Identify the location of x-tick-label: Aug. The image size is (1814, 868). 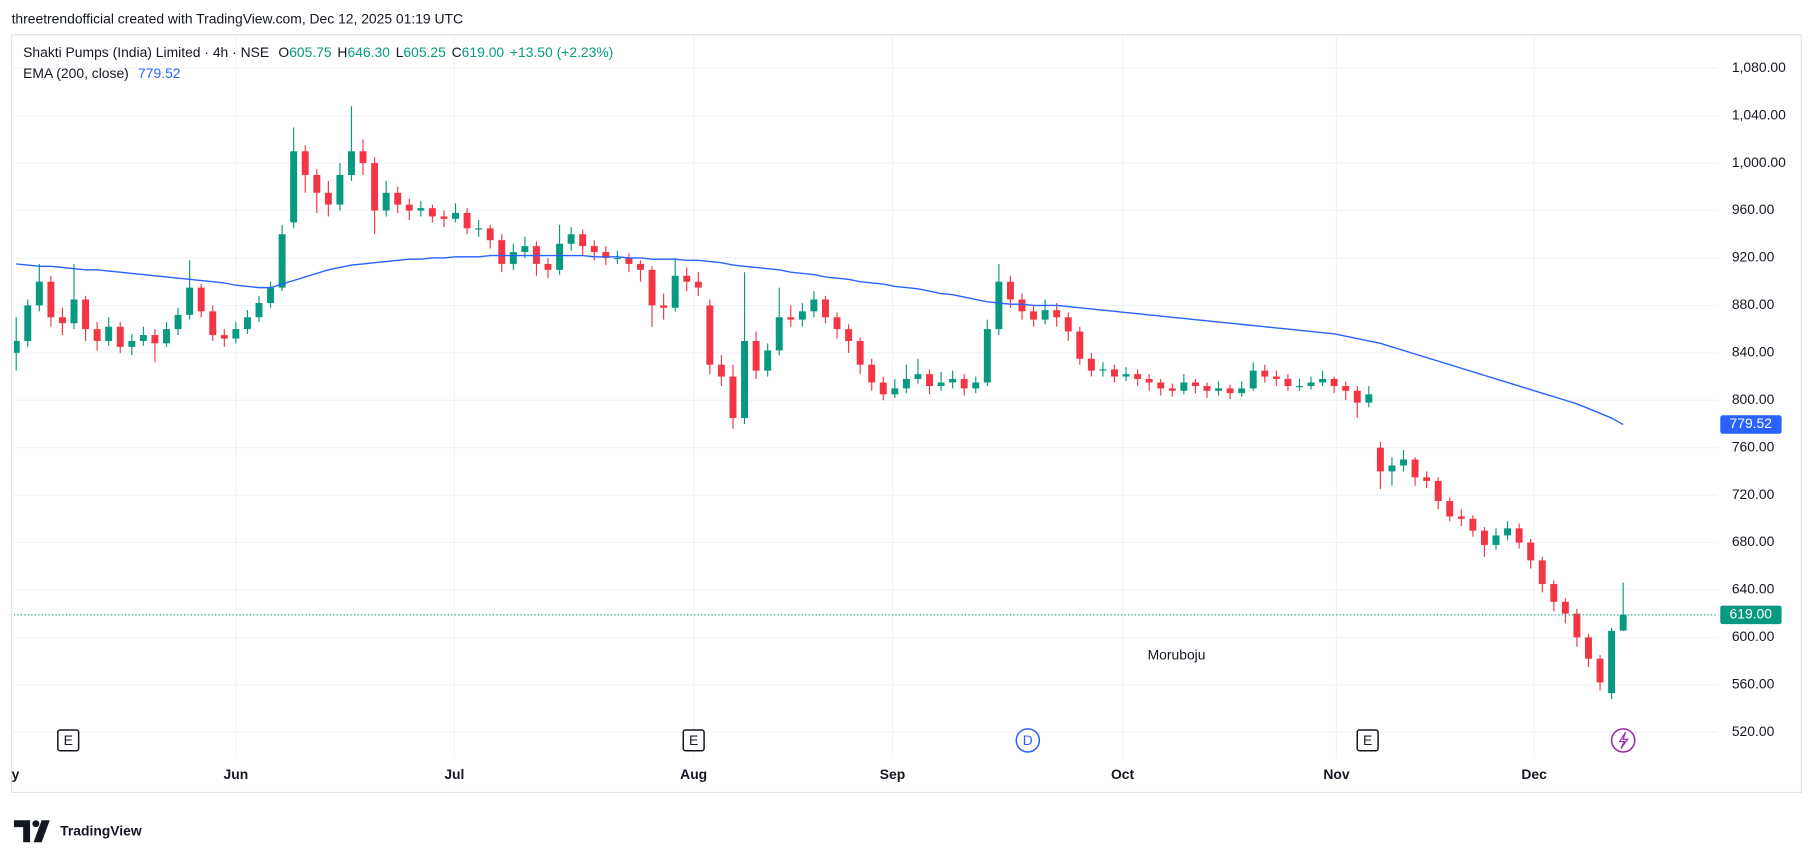
(693, 774).